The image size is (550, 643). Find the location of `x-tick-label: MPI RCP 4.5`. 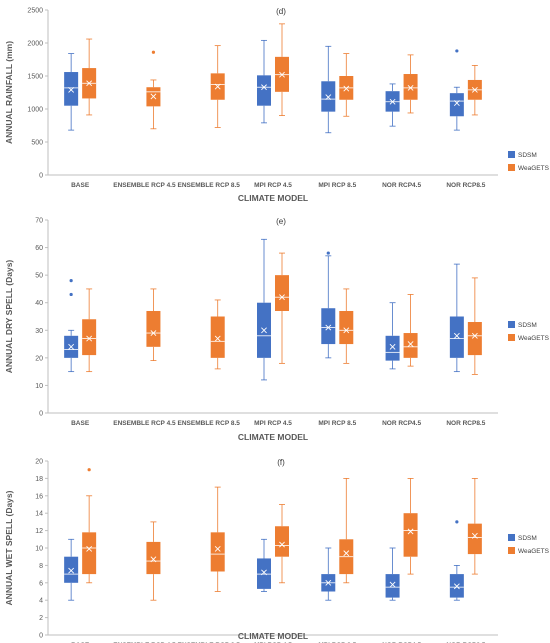

x-tick-label: MPI RCP 4.5 is located at coordinates (273, 423).